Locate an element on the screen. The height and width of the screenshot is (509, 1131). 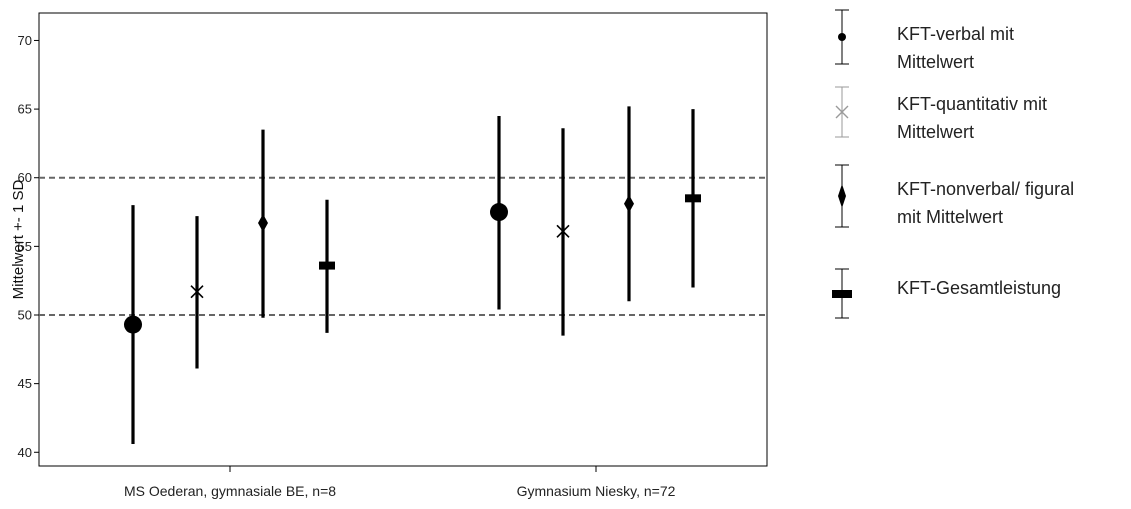
legend-label: mit Mittelwert is located at coordinates (950, 217).